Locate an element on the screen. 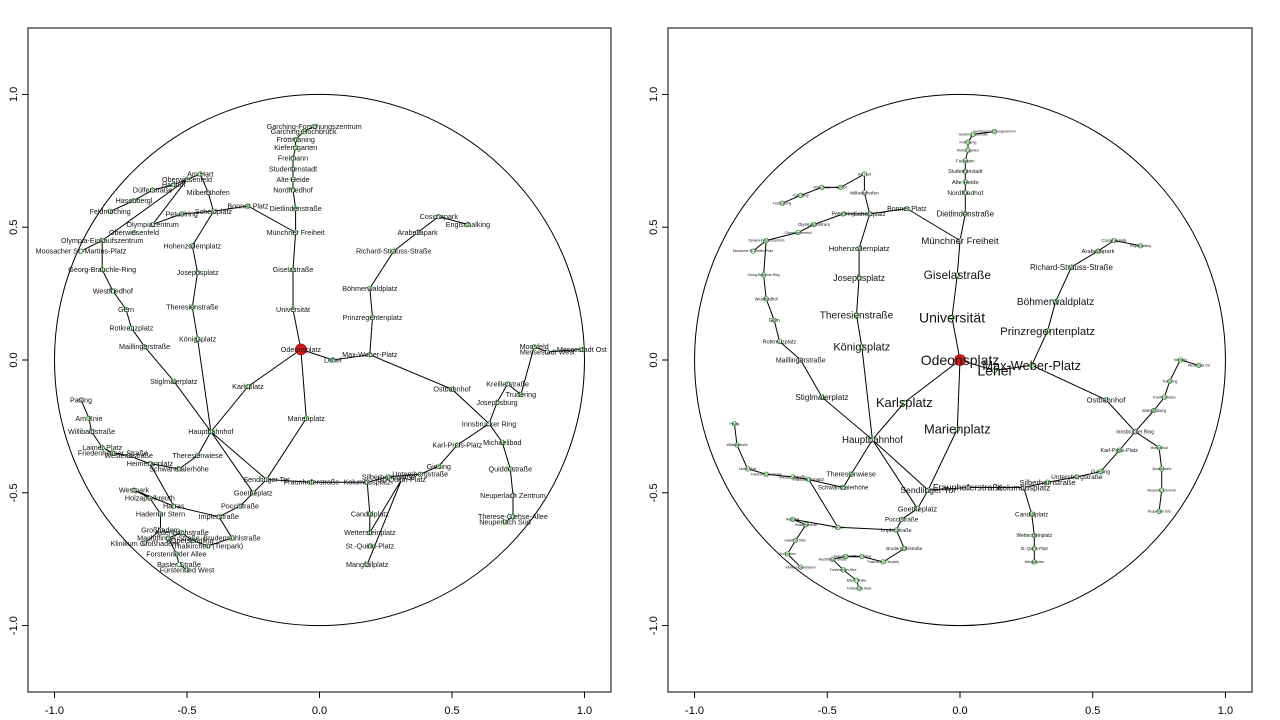 The height and width of the screenshot is (720, 1280). station-label: Heimeranplatz is located at coordinates (809, 480).